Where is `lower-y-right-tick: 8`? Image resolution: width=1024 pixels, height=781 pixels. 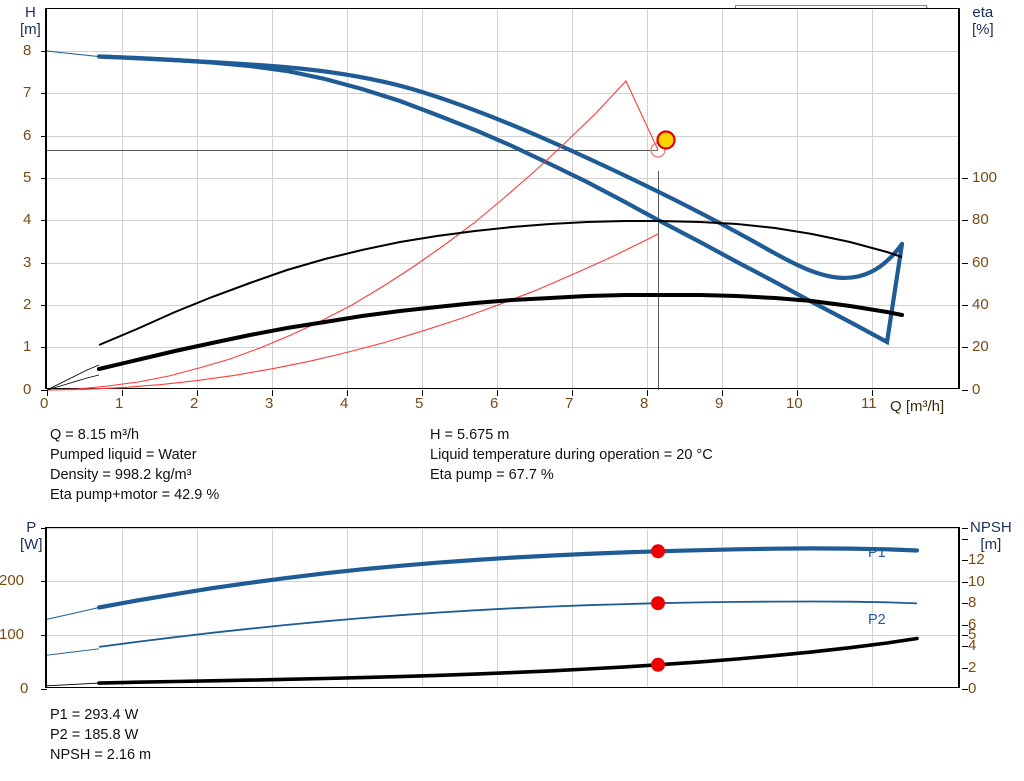 lower-y-right-tick: 8 is located at coordinates (972, 602).